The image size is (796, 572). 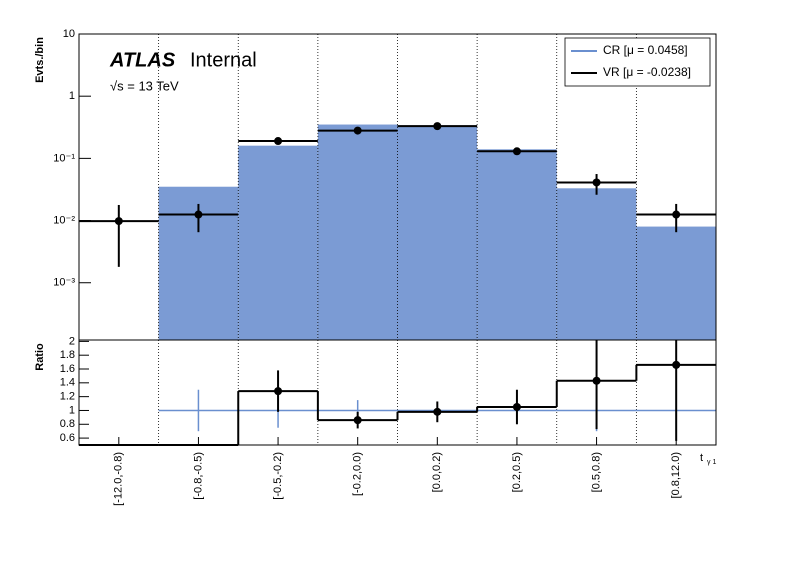 I want to click on ratio-tick-label: 1.6, so click(x=67, y=369).